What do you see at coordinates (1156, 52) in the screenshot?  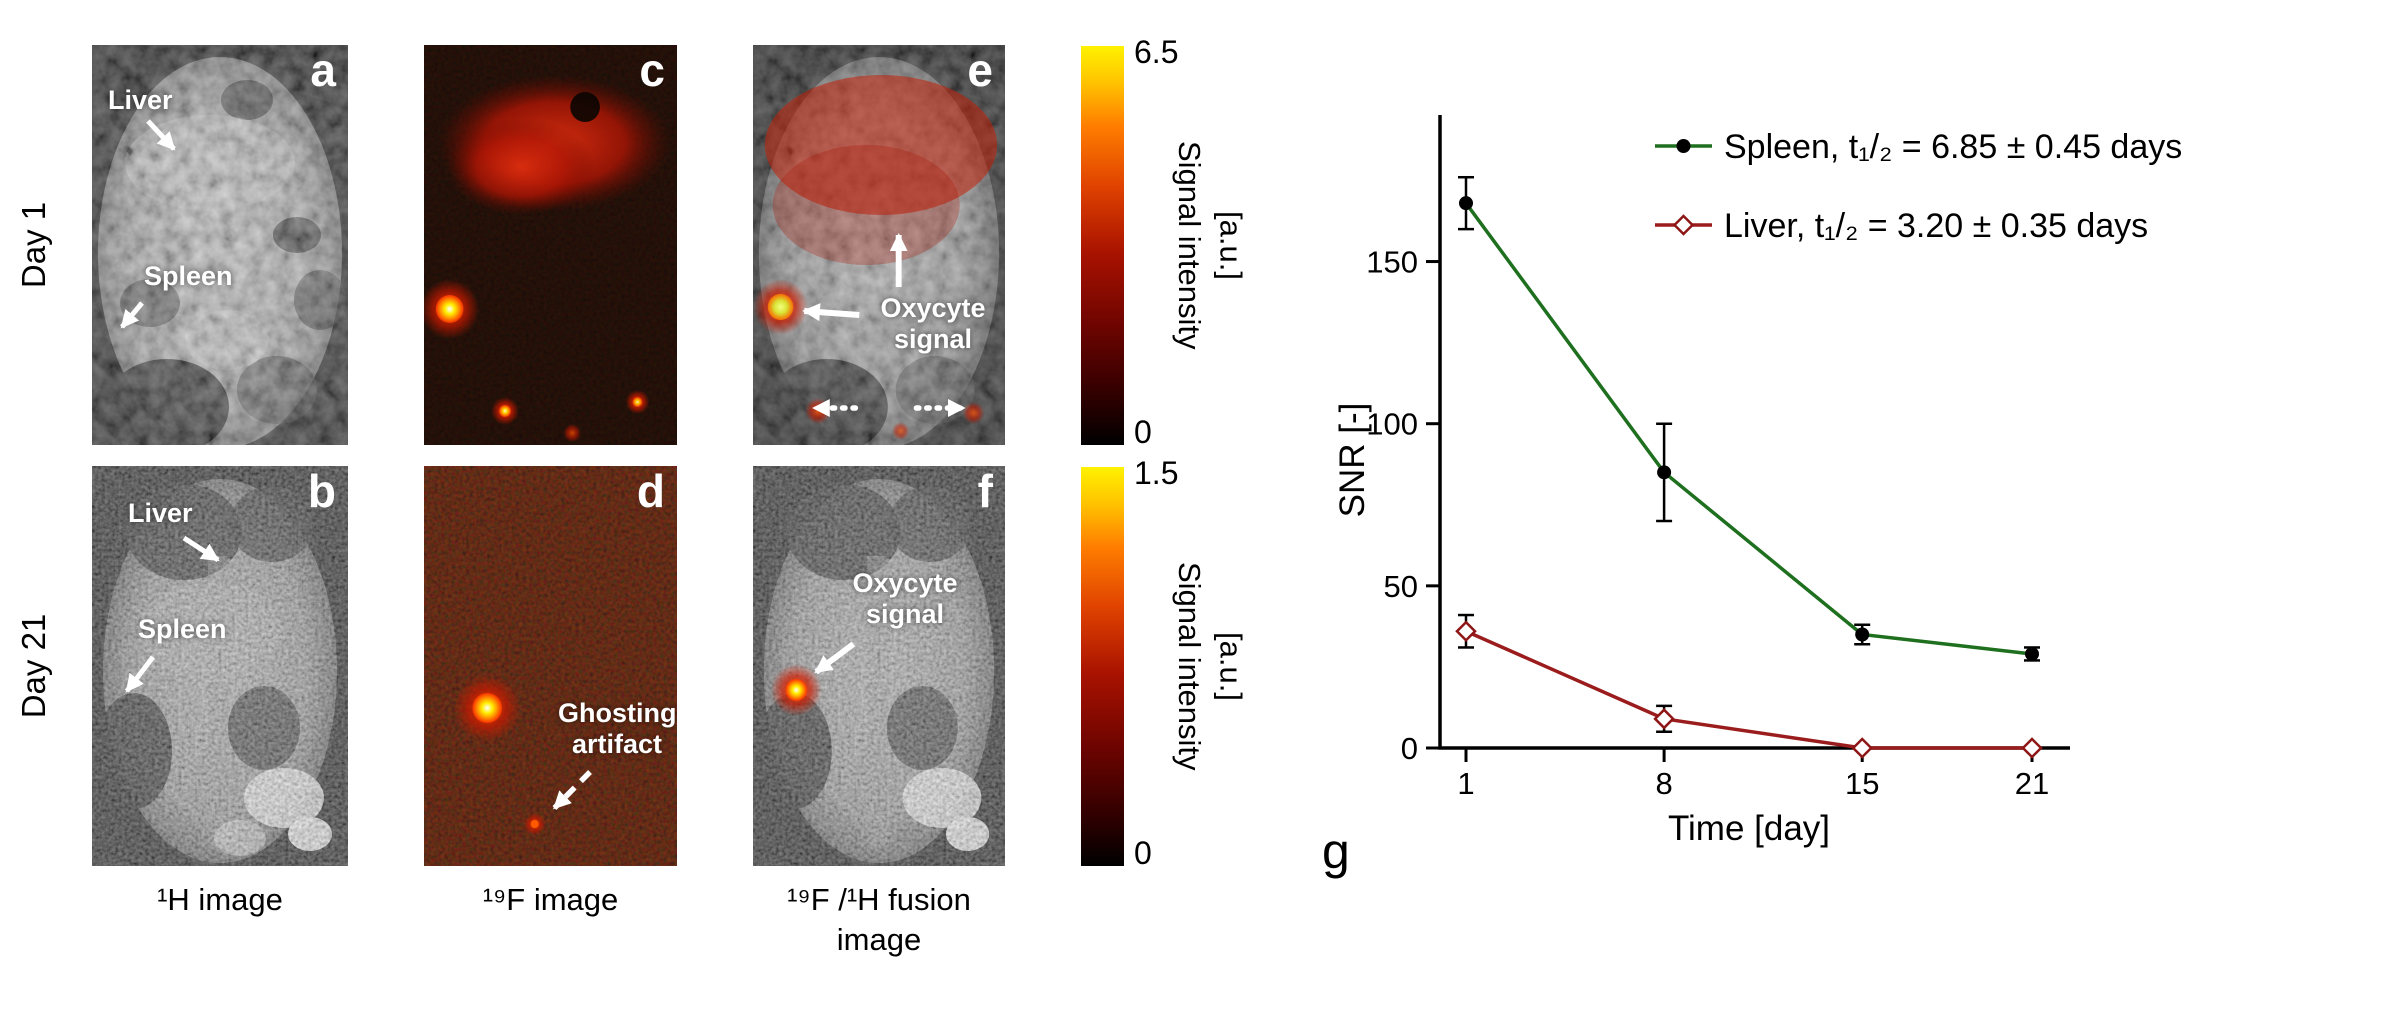 I see `colorbar-day1-max: 6.5` at bounding box center [1156, 52].